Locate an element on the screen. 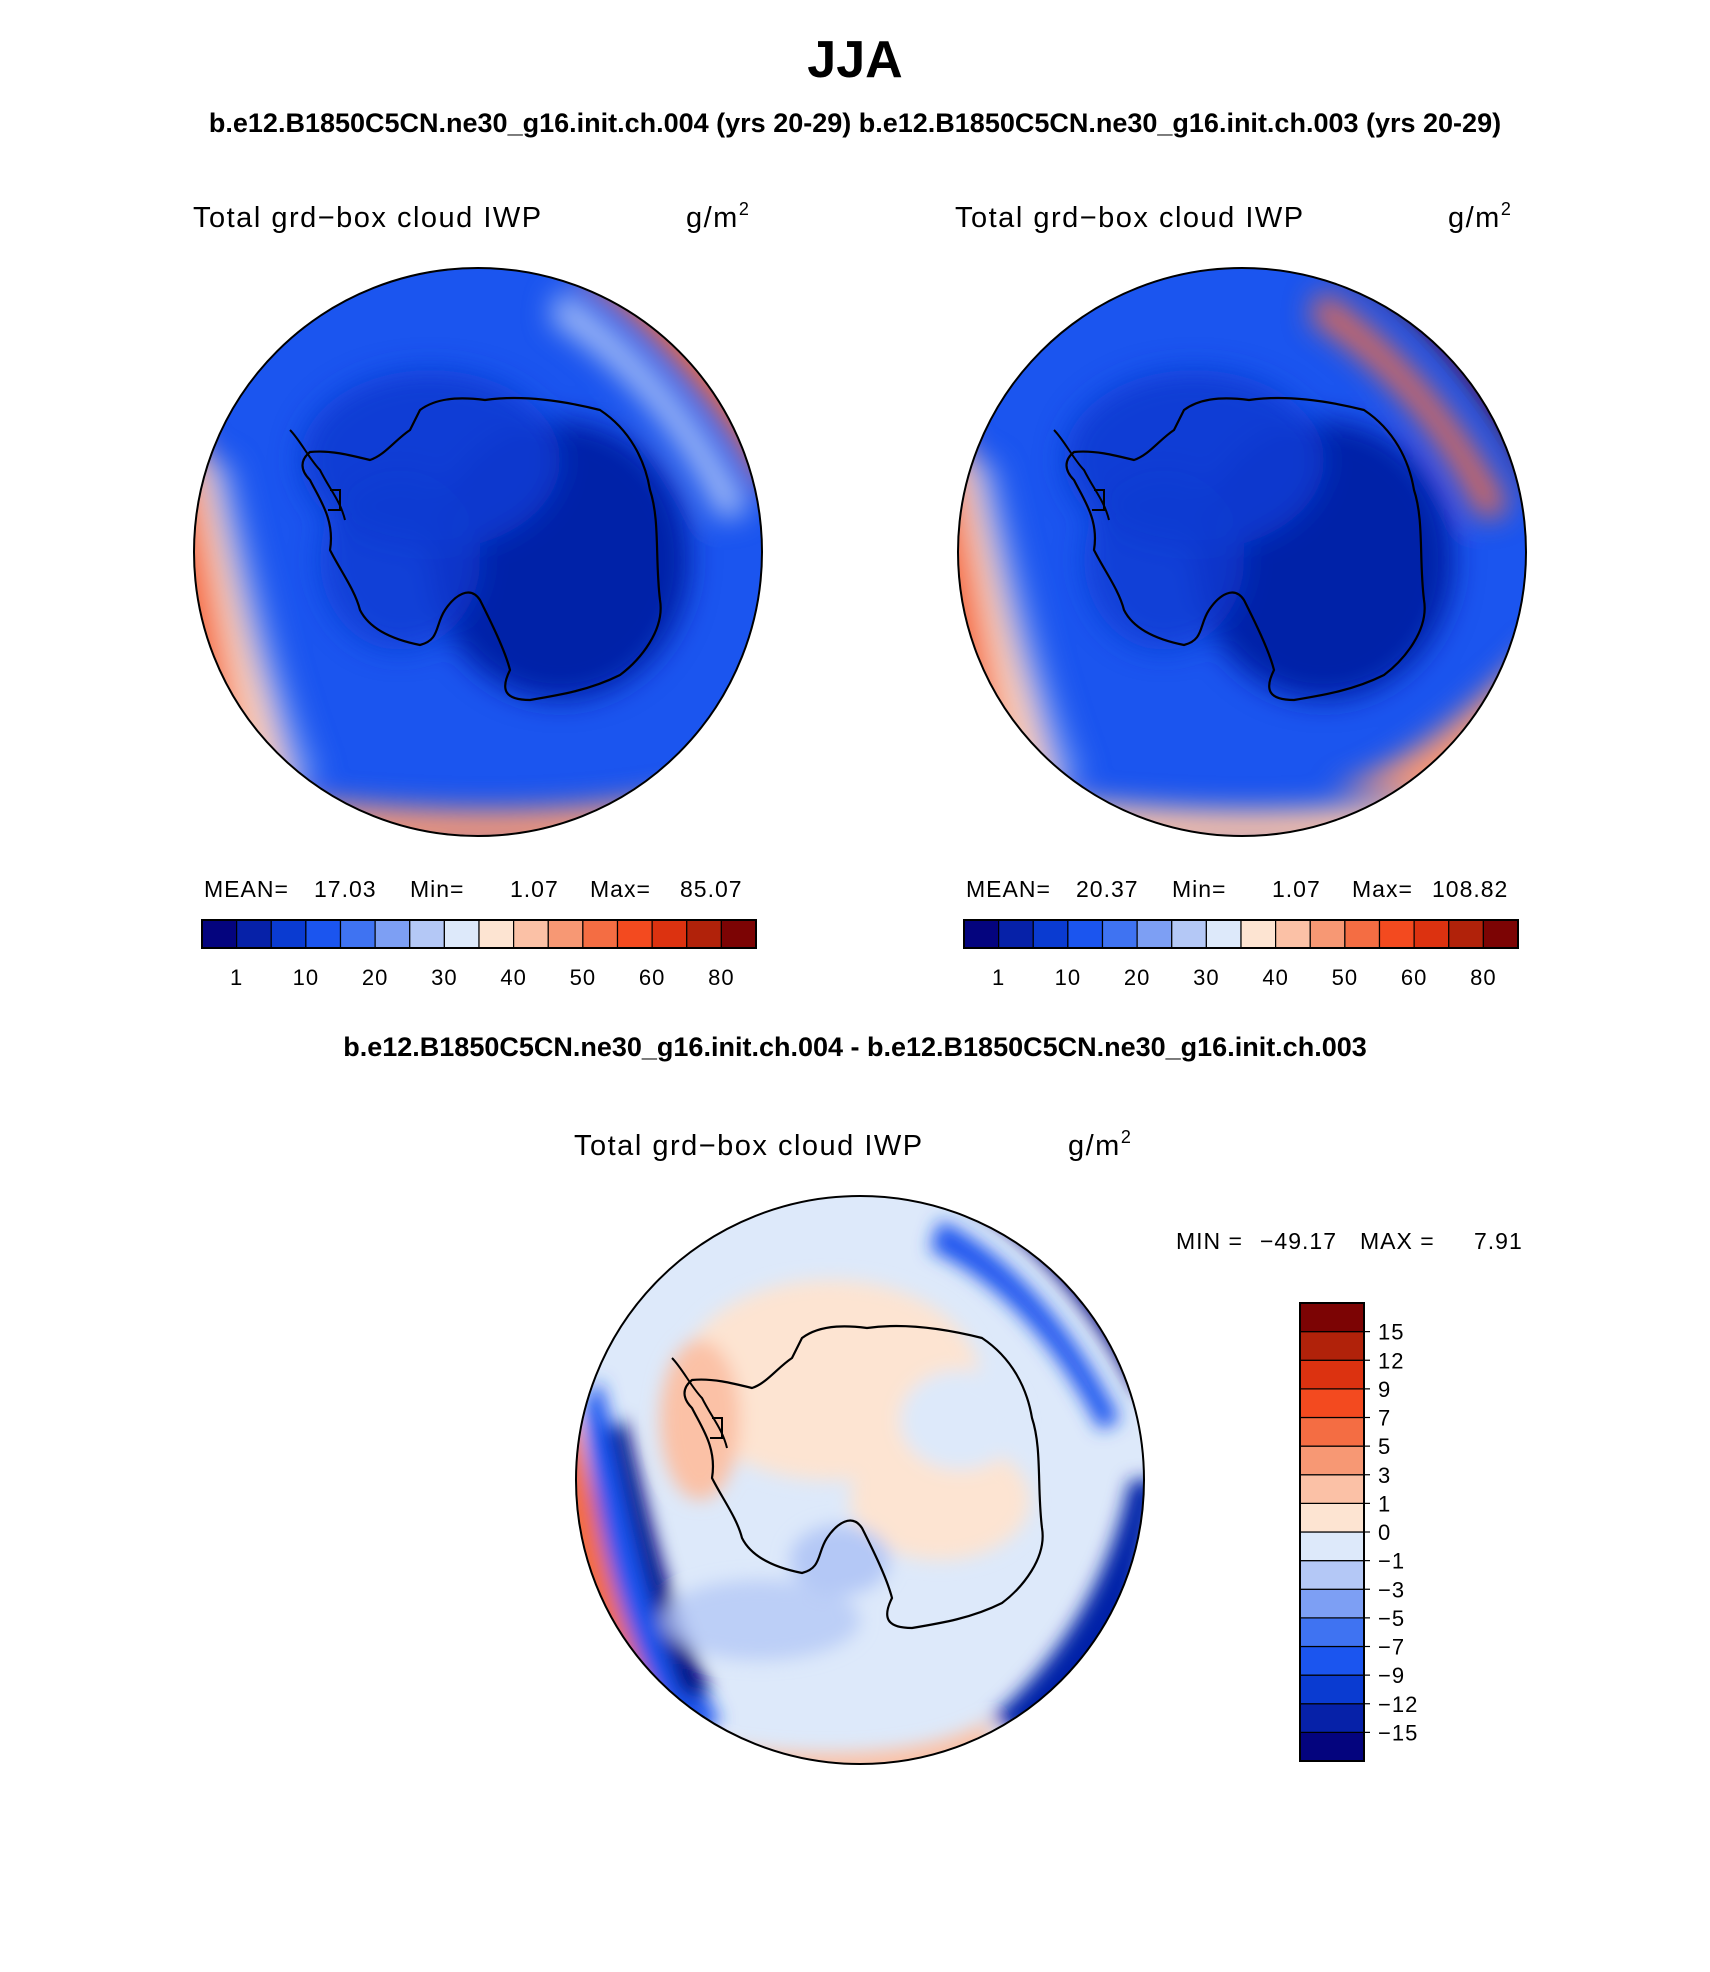 This screenshot has width=1710, height=1972. diff-variable: Total grd−box cloud IWP is located at coordinates (749, 1146).